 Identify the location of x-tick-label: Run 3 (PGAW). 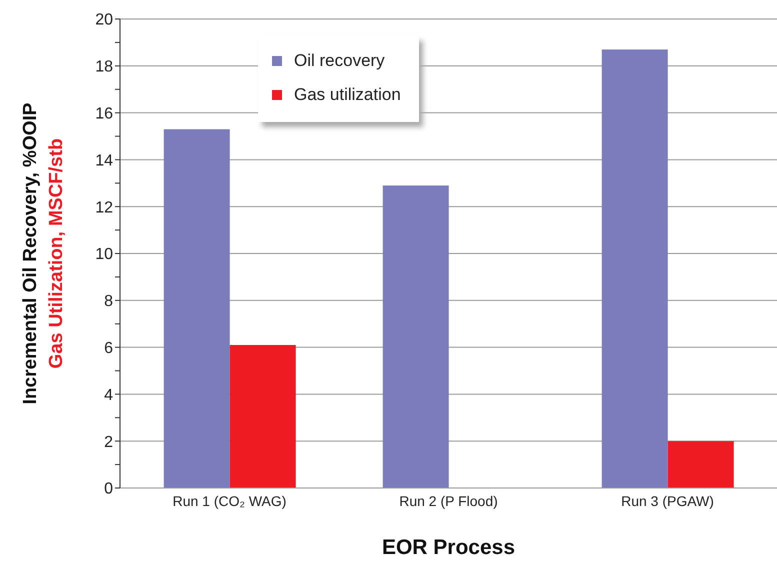
(667, 500).